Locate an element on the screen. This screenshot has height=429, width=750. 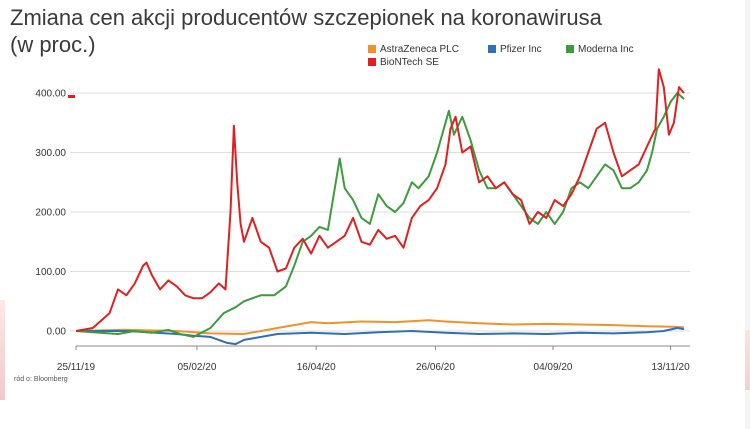
legend-item-astrazeneca: AstraZeneca PLC is located at coordinates (413, 49).